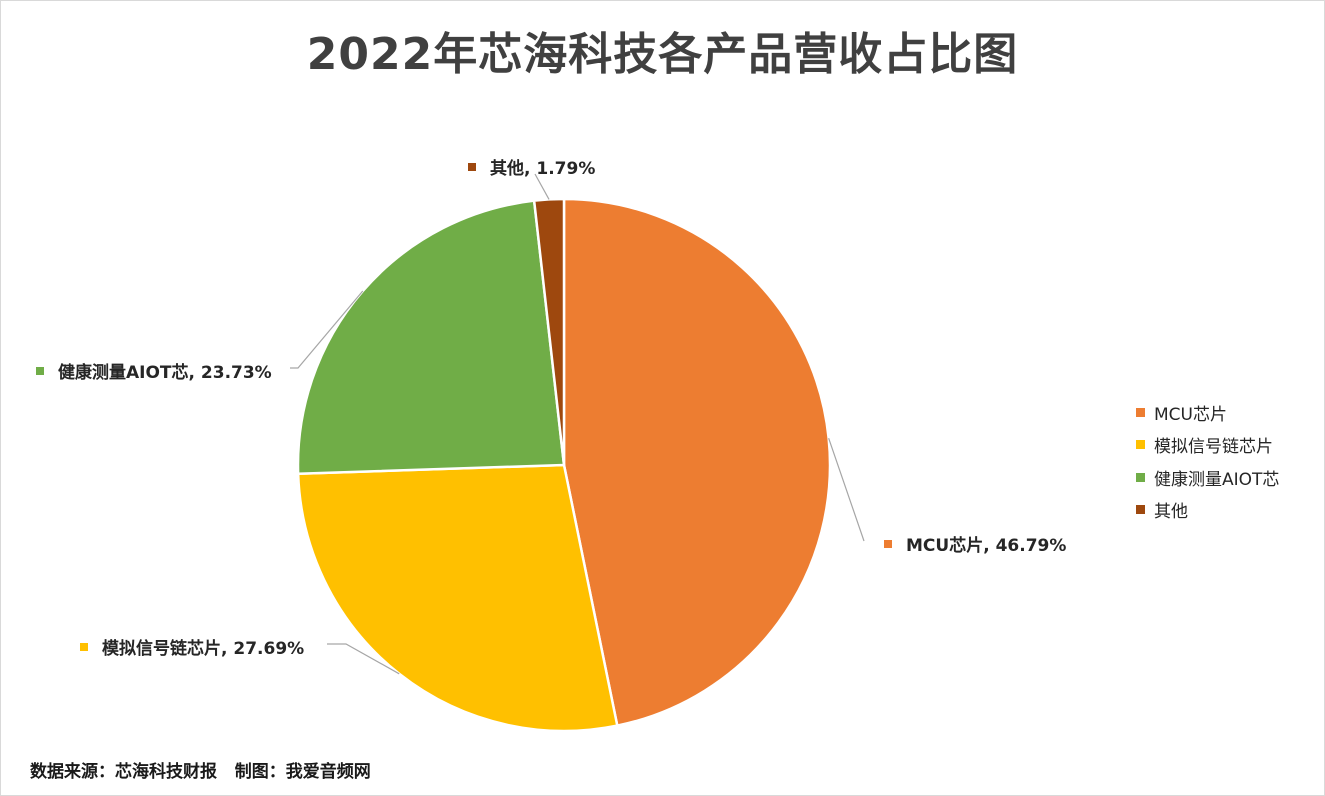  I want to click on leader-line-health-aiot, so click(327, 329).